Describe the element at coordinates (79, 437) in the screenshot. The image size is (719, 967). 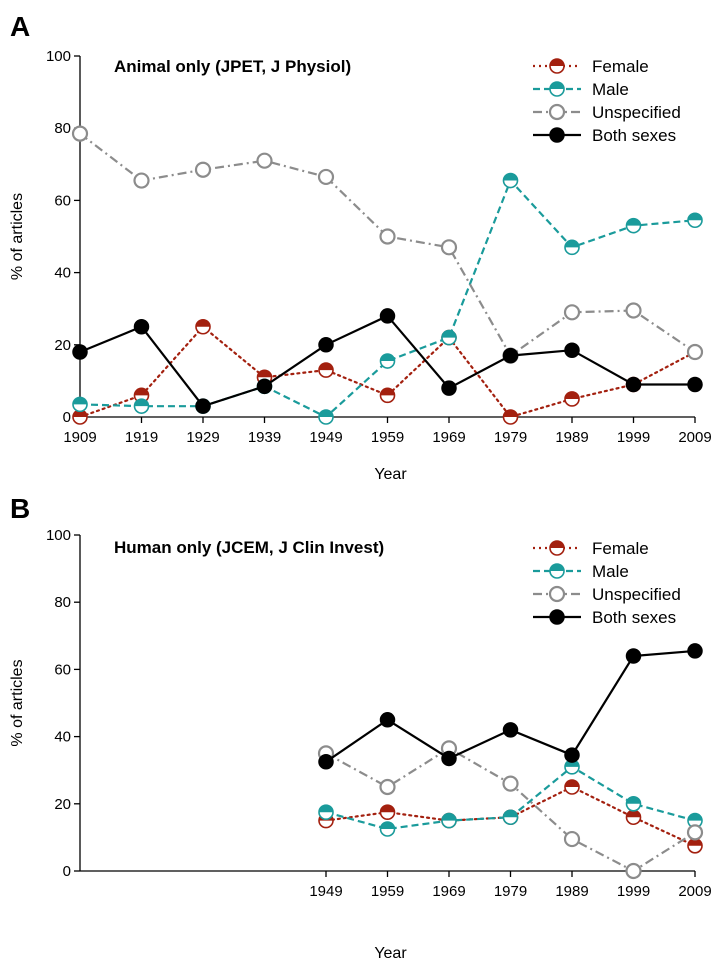
I see `x-tick-label: 1909` at that location.